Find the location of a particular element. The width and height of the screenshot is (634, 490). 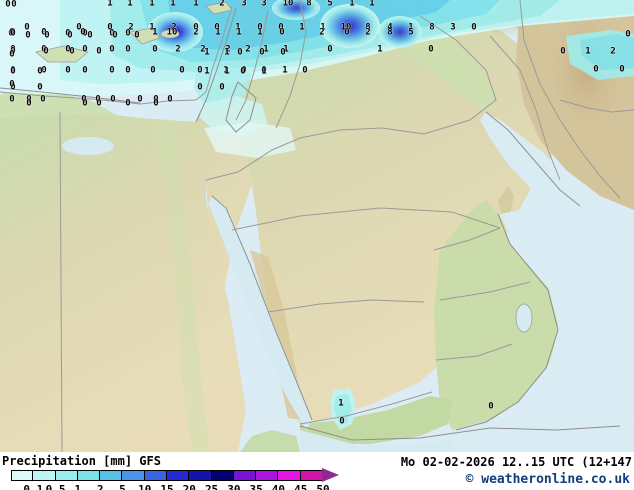

colorbar-tick: 20 is located at coordinates (189, 486).